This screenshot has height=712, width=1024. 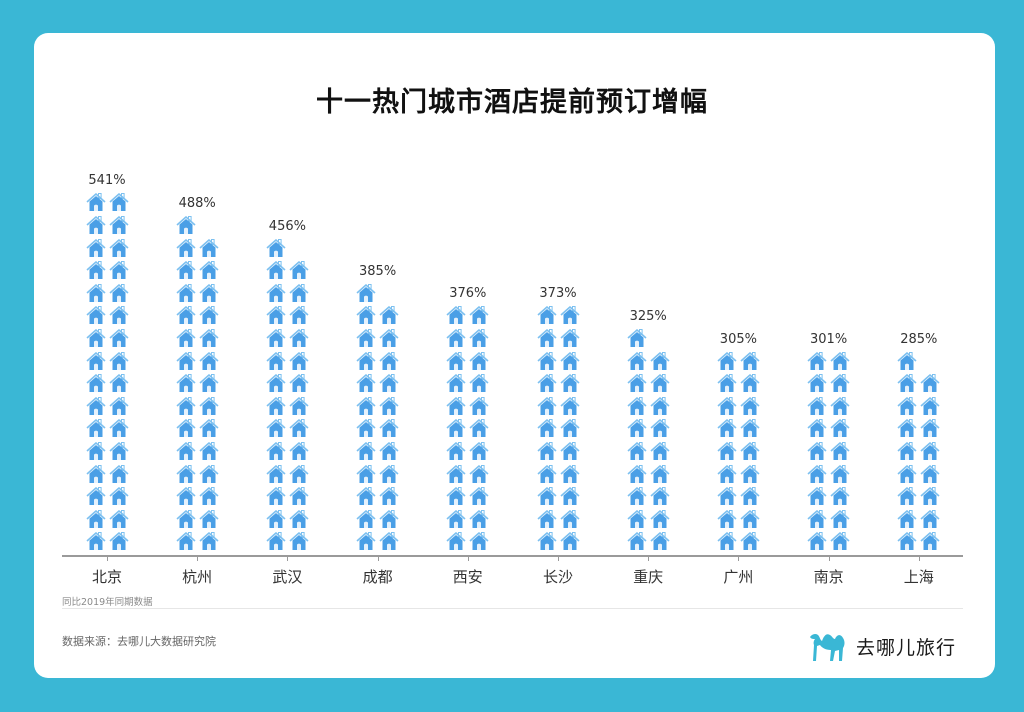 What do you see at coordinates (197, 203) in the screenshot?
I see `value-label: 488%` at bounding box center [197, 203].